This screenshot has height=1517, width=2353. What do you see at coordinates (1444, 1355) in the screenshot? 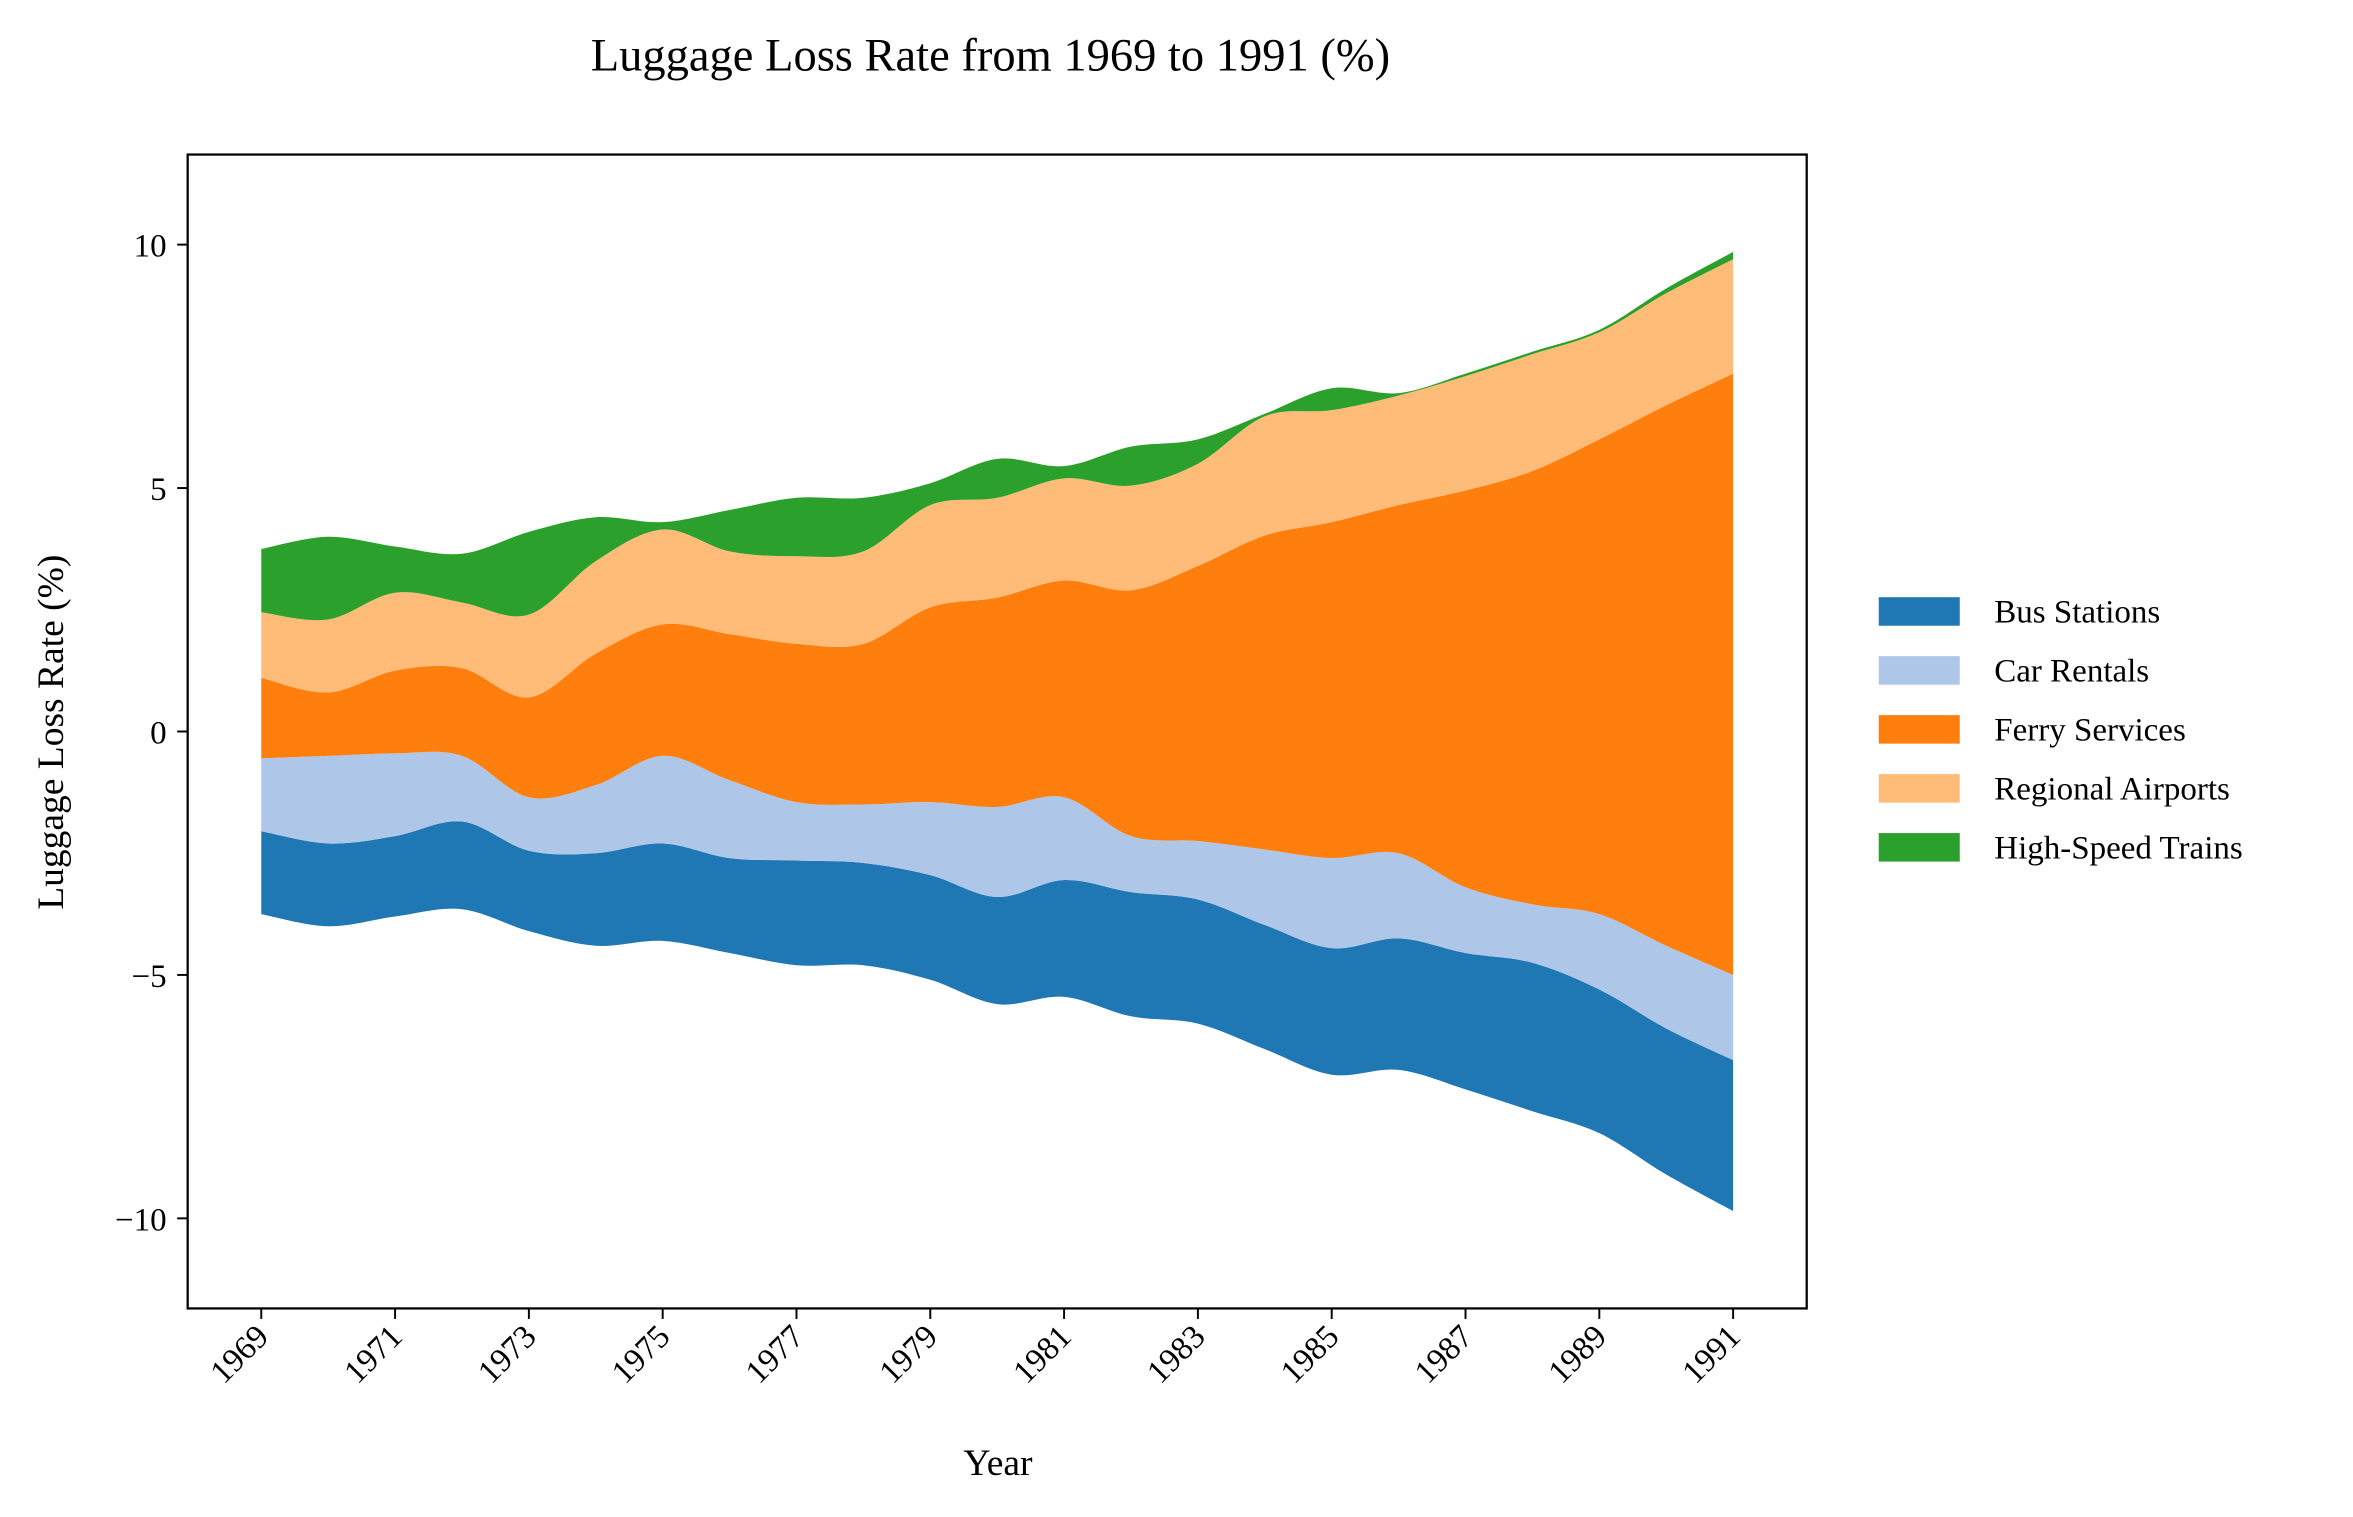
I see `x-tick-label: 1987` at bounding box center [1444, 1355].